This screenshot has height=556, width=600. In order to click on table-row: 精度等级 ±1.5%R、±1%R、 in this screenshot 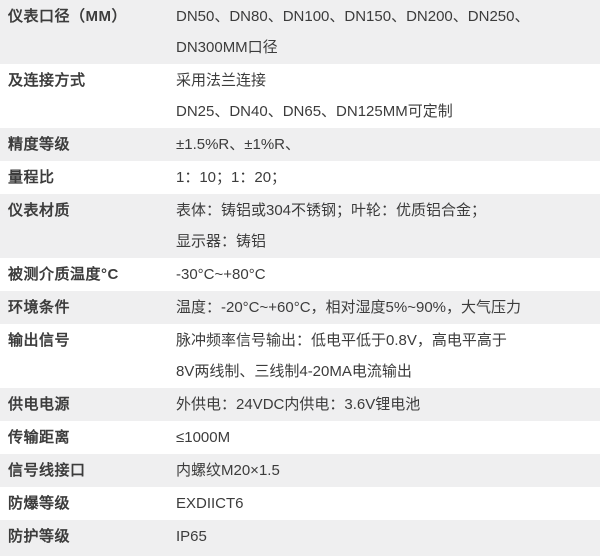, I will do `click(300, 144)`.